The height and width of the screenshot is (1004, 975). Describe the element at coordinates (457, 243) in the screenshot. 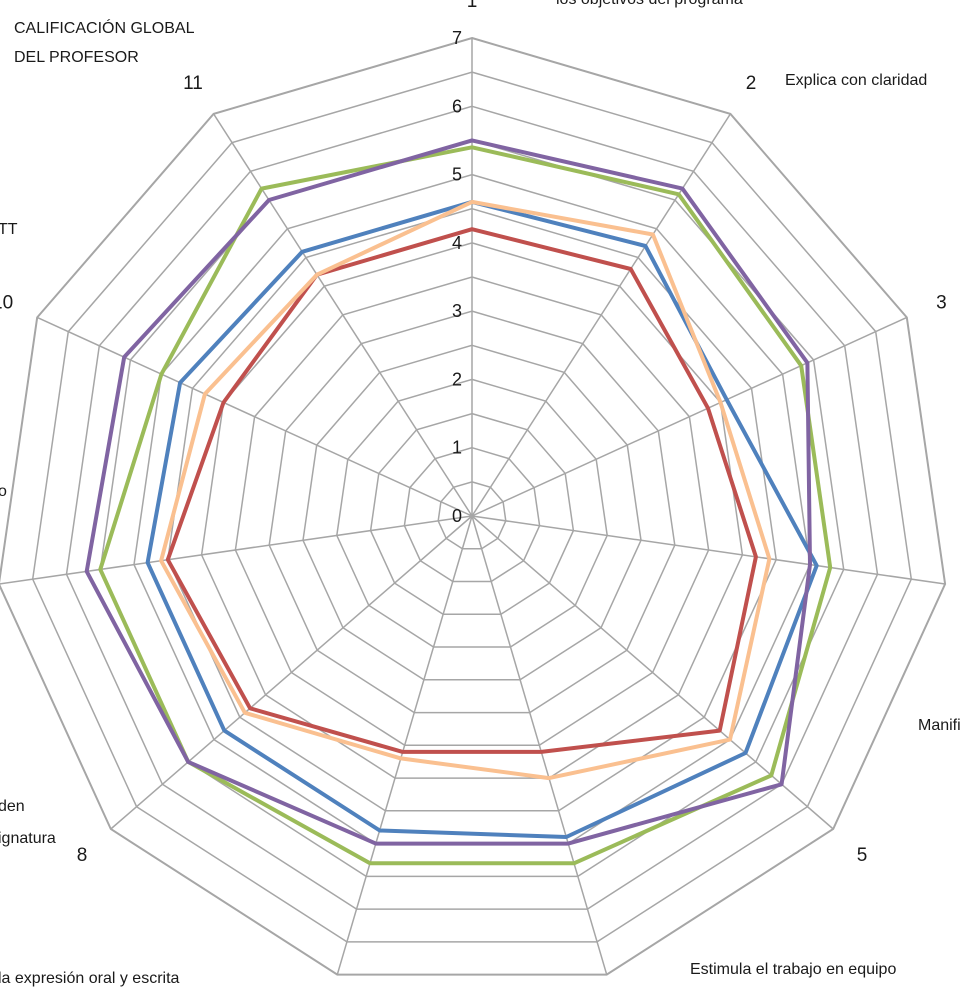

I see `tick-label: 4` at that location.